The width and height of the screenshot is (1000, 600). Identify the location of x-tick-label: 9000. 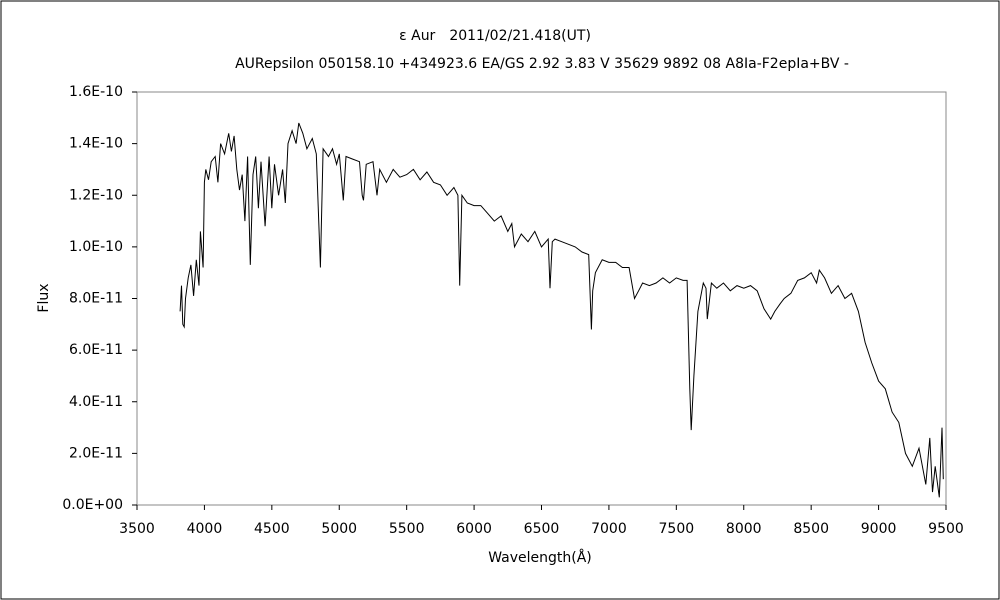
(879, 529).